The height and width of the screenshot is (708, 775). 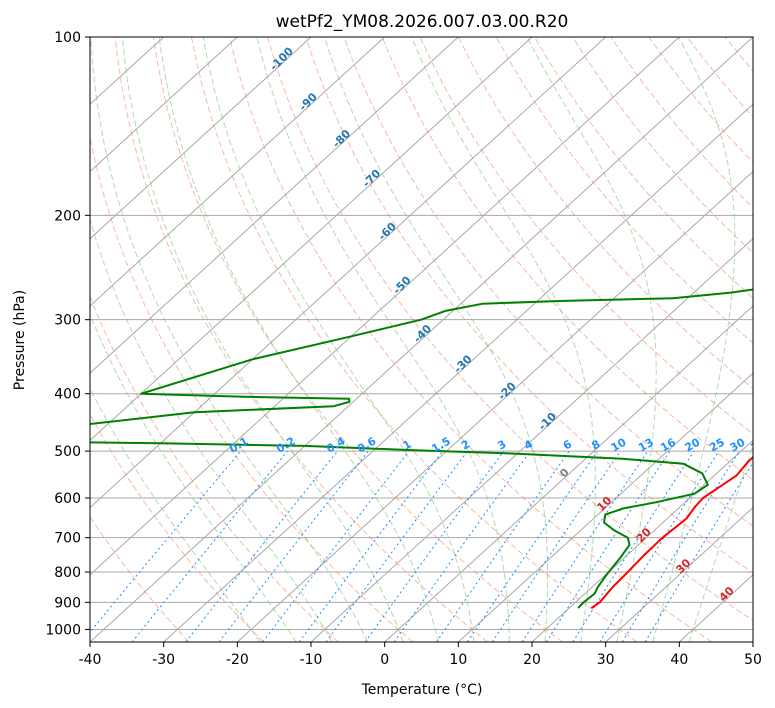 I want to click on y-tick-label: 600, so click(x=67, y=499).